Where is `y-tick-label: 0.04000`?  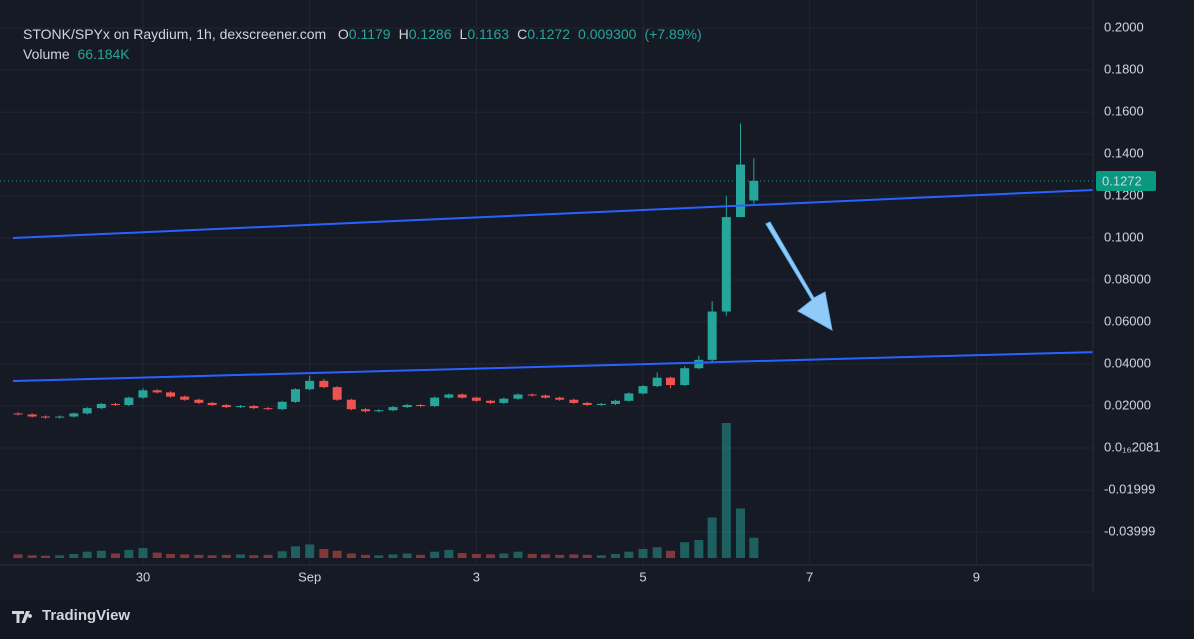 y-tick-label: 0.04000 is located at coordinates (1127, 362).